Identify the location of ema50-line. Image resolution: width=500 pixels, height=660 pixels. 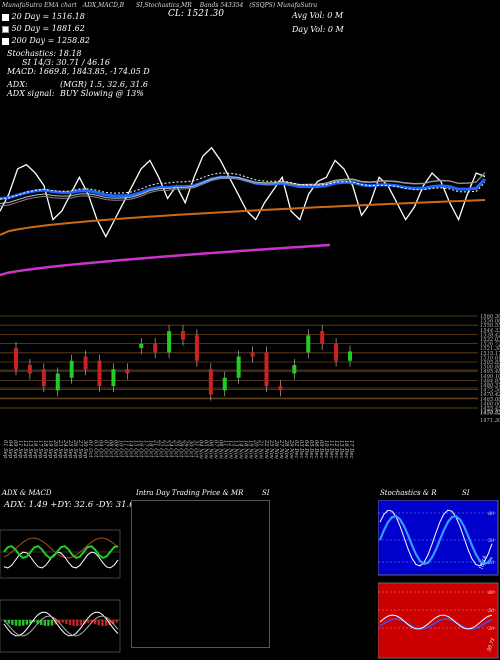
(243, 188).